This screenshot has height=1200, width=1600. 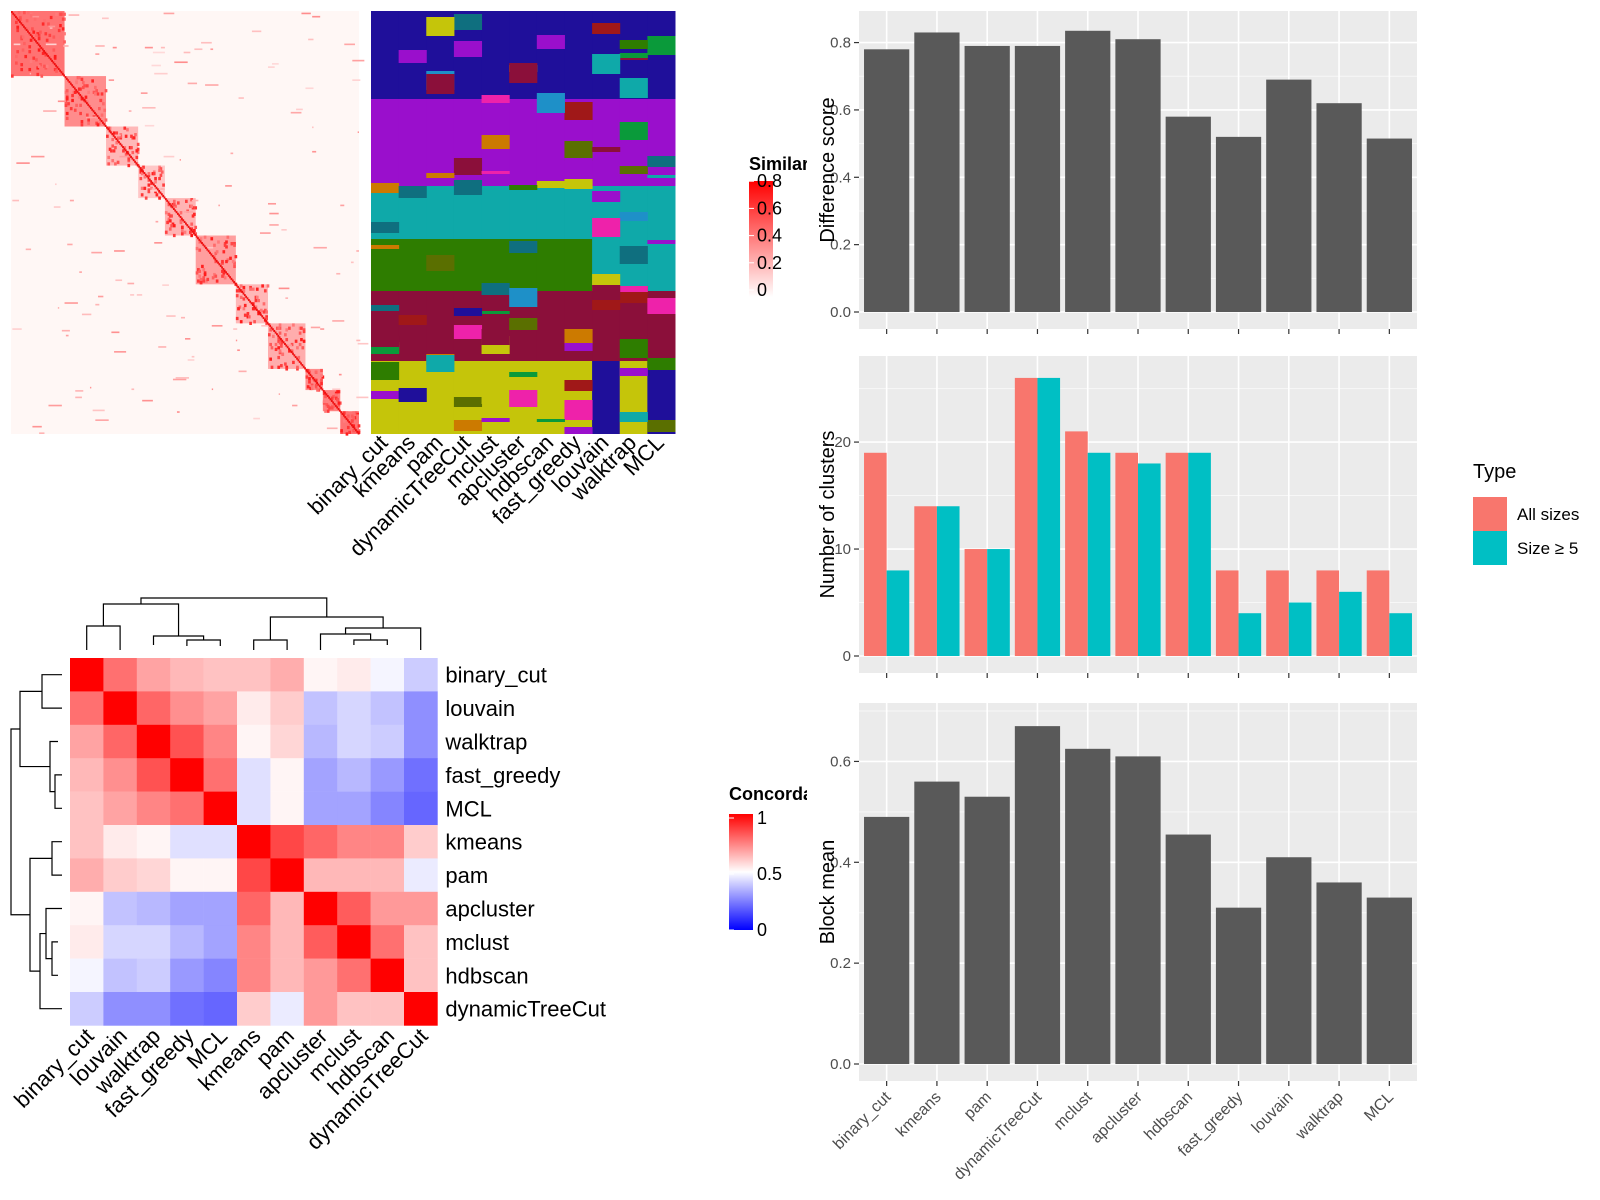 What do you see at coordinates (840, 43) in the screenshot?
I see `y-tick-label: 0.8` at bounding box center [840, 43].